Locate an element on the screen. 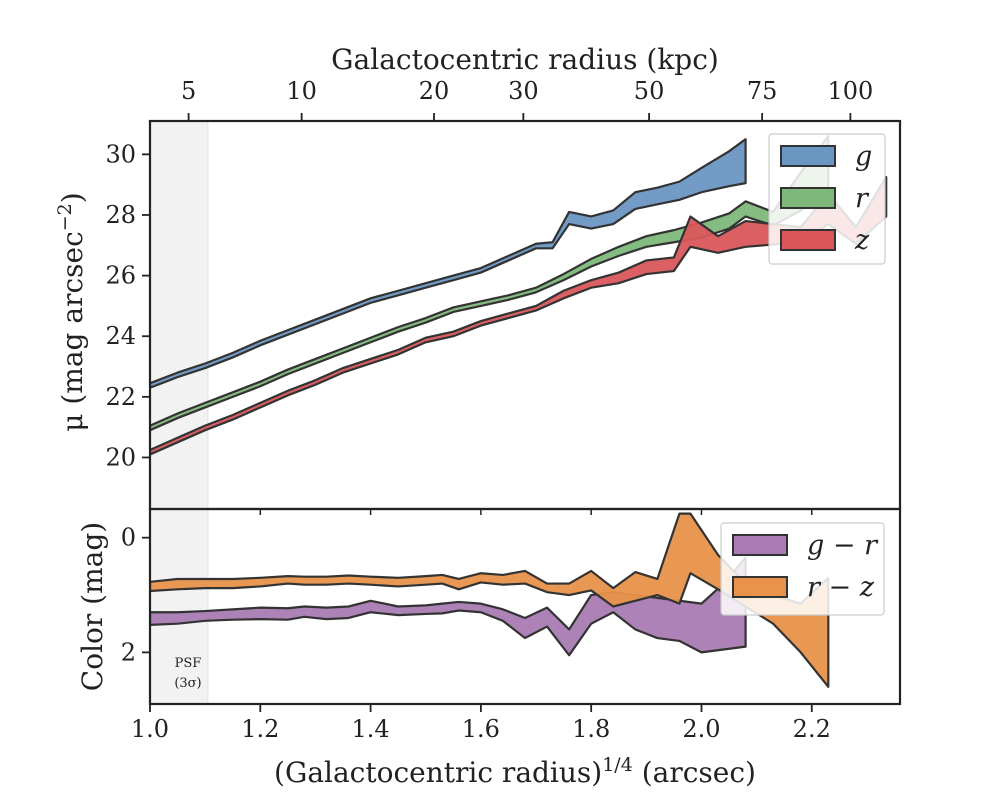 This screenshot has width=1000, height=804. sb-ytick-label: 22 is located at coordinates (120, 397).